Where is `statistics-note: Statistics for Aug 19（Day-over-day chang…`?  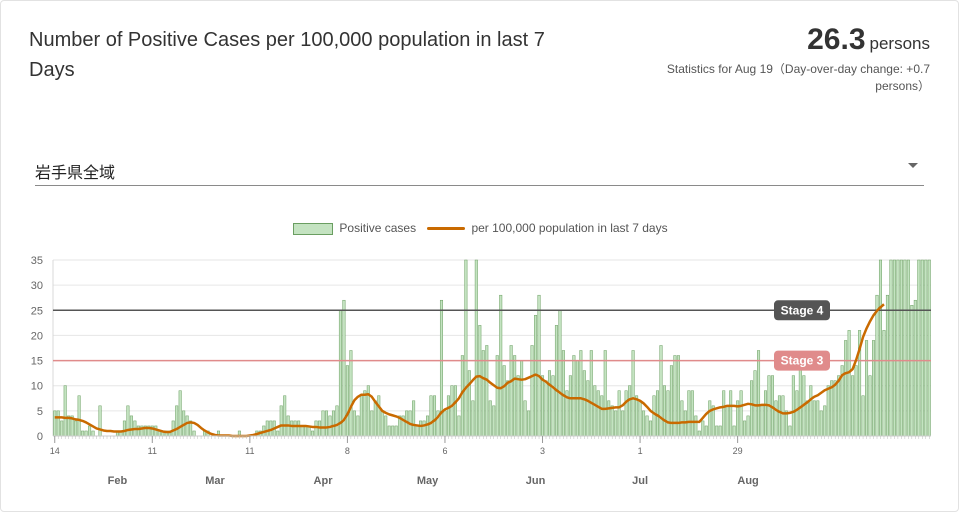 statistics-note: Statistics for Aug 19（Day-over-day chang… is located at coordinates (798, 77).